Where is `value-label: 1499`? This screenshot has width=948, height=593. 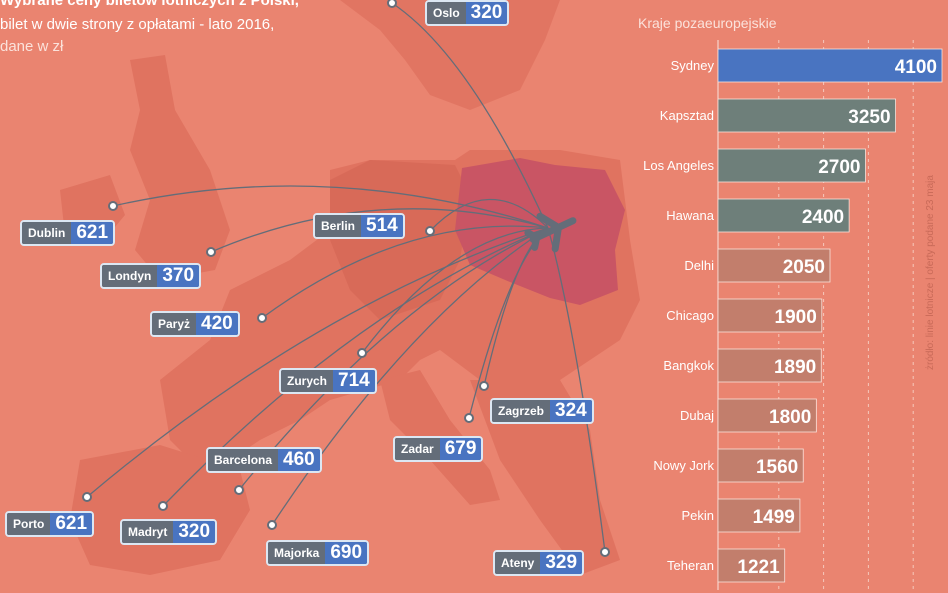 value-label: 1499 is located at coordinates (774, 517).